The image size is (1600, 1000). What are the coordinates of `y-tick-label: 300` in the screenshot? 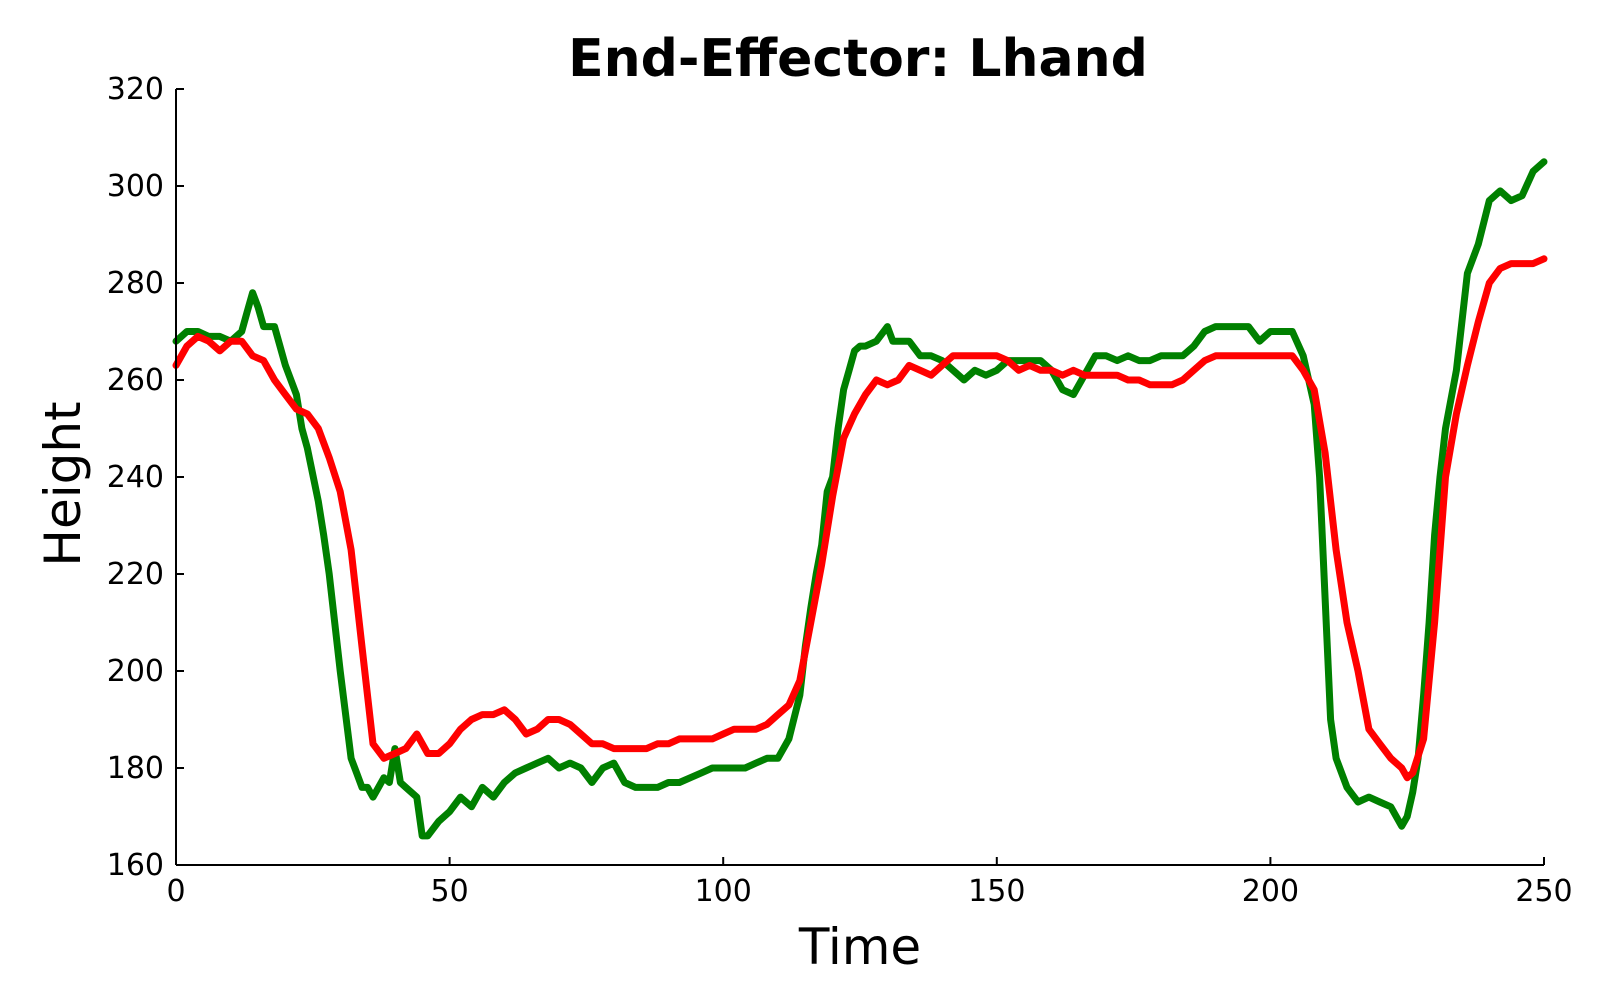 It's located at (135, 186).